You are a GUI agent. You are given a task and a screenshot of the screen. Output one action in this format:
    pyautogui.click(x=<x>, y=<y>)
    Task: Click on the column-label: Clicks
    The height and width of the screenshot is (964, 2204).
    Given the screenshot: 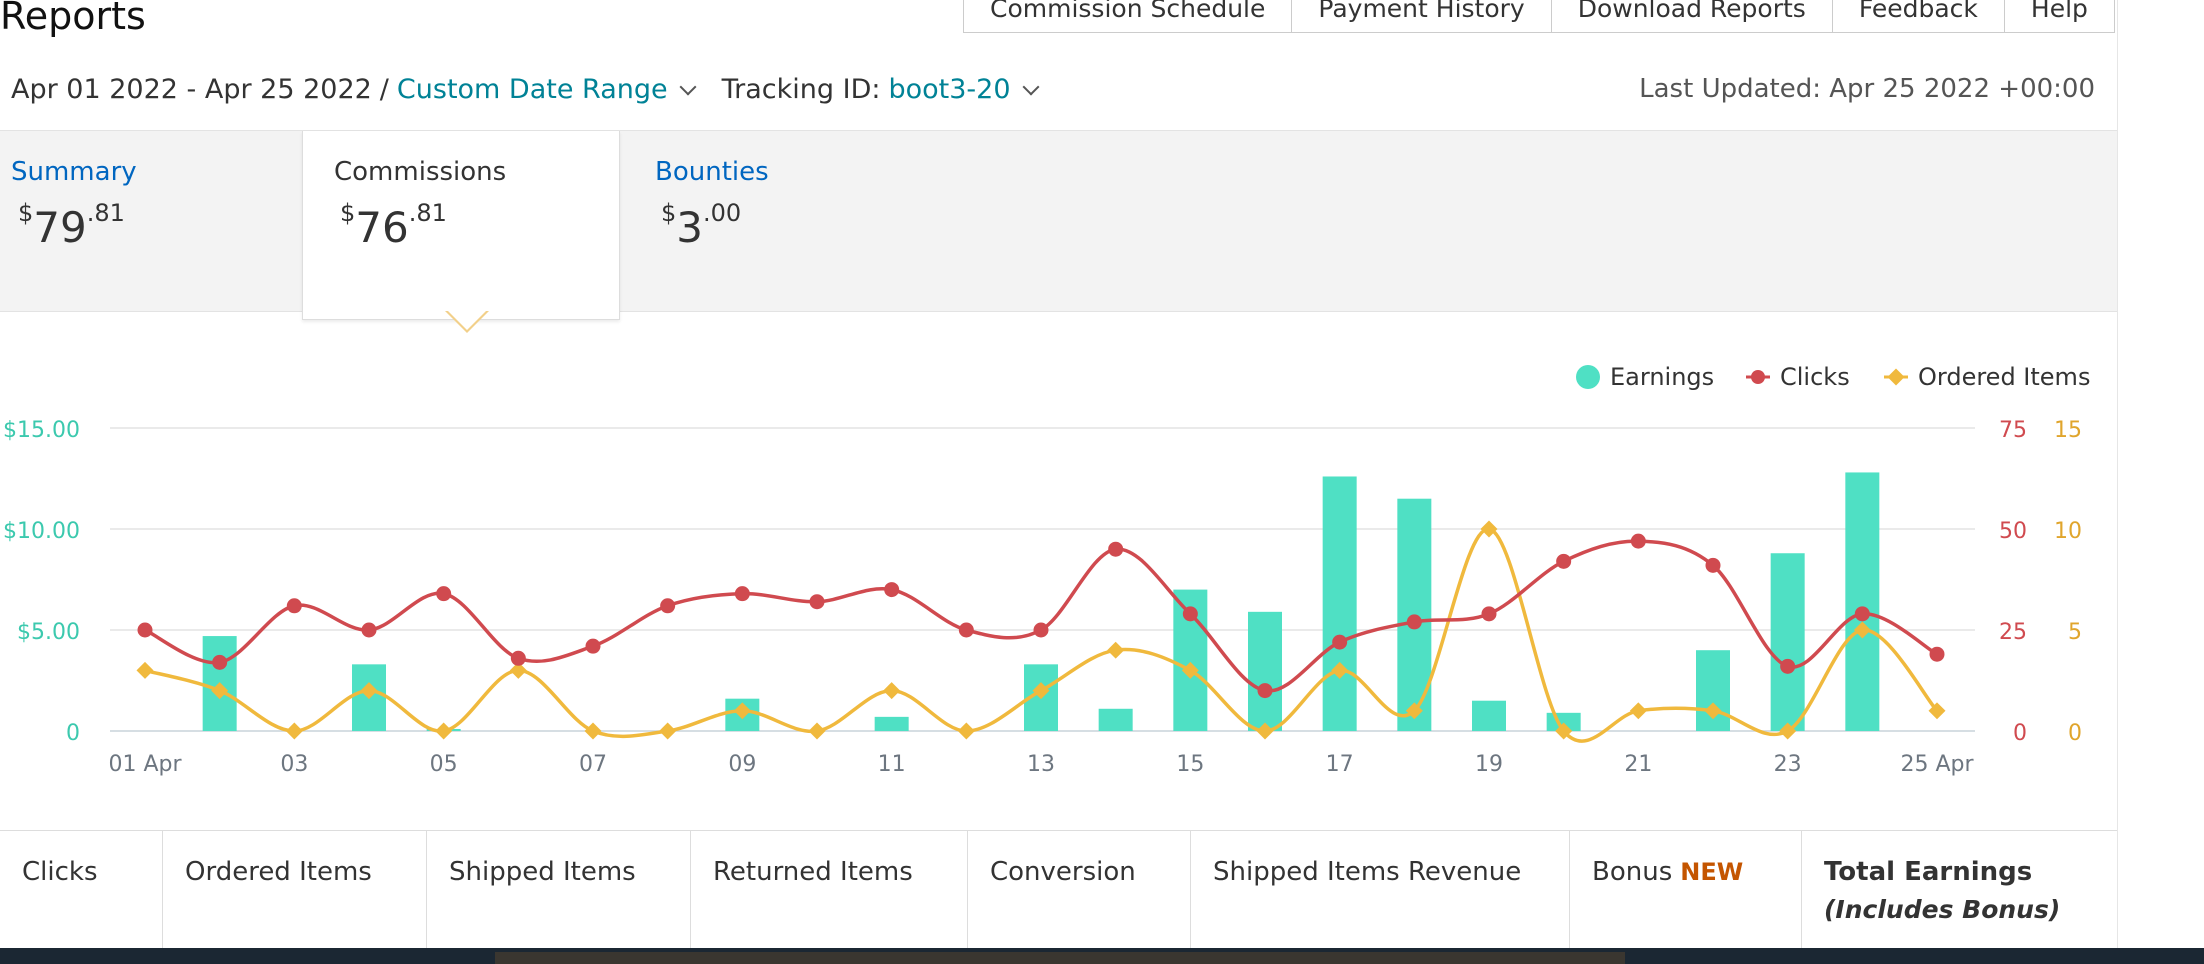 What is the action you would take?
    pyautogui.click(x=60, y=872)
    